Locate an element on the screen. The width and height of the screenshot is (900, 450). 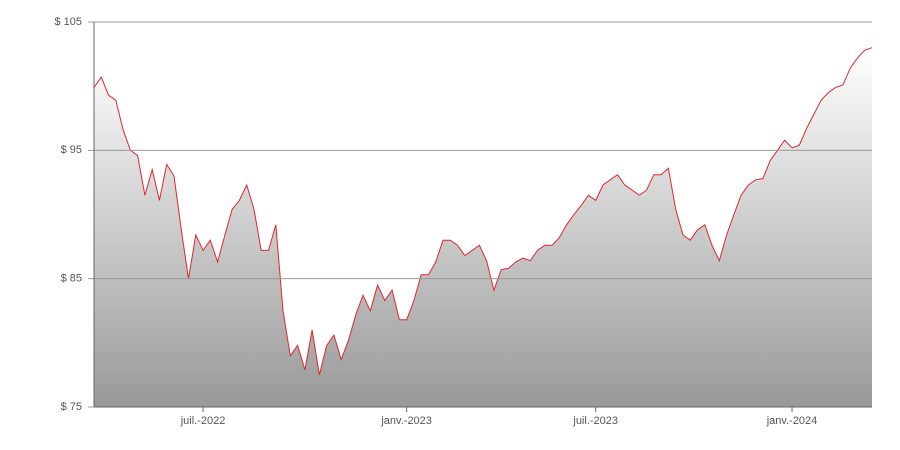
y-tick-label: $ 85 is located at coordinates (71, 279).